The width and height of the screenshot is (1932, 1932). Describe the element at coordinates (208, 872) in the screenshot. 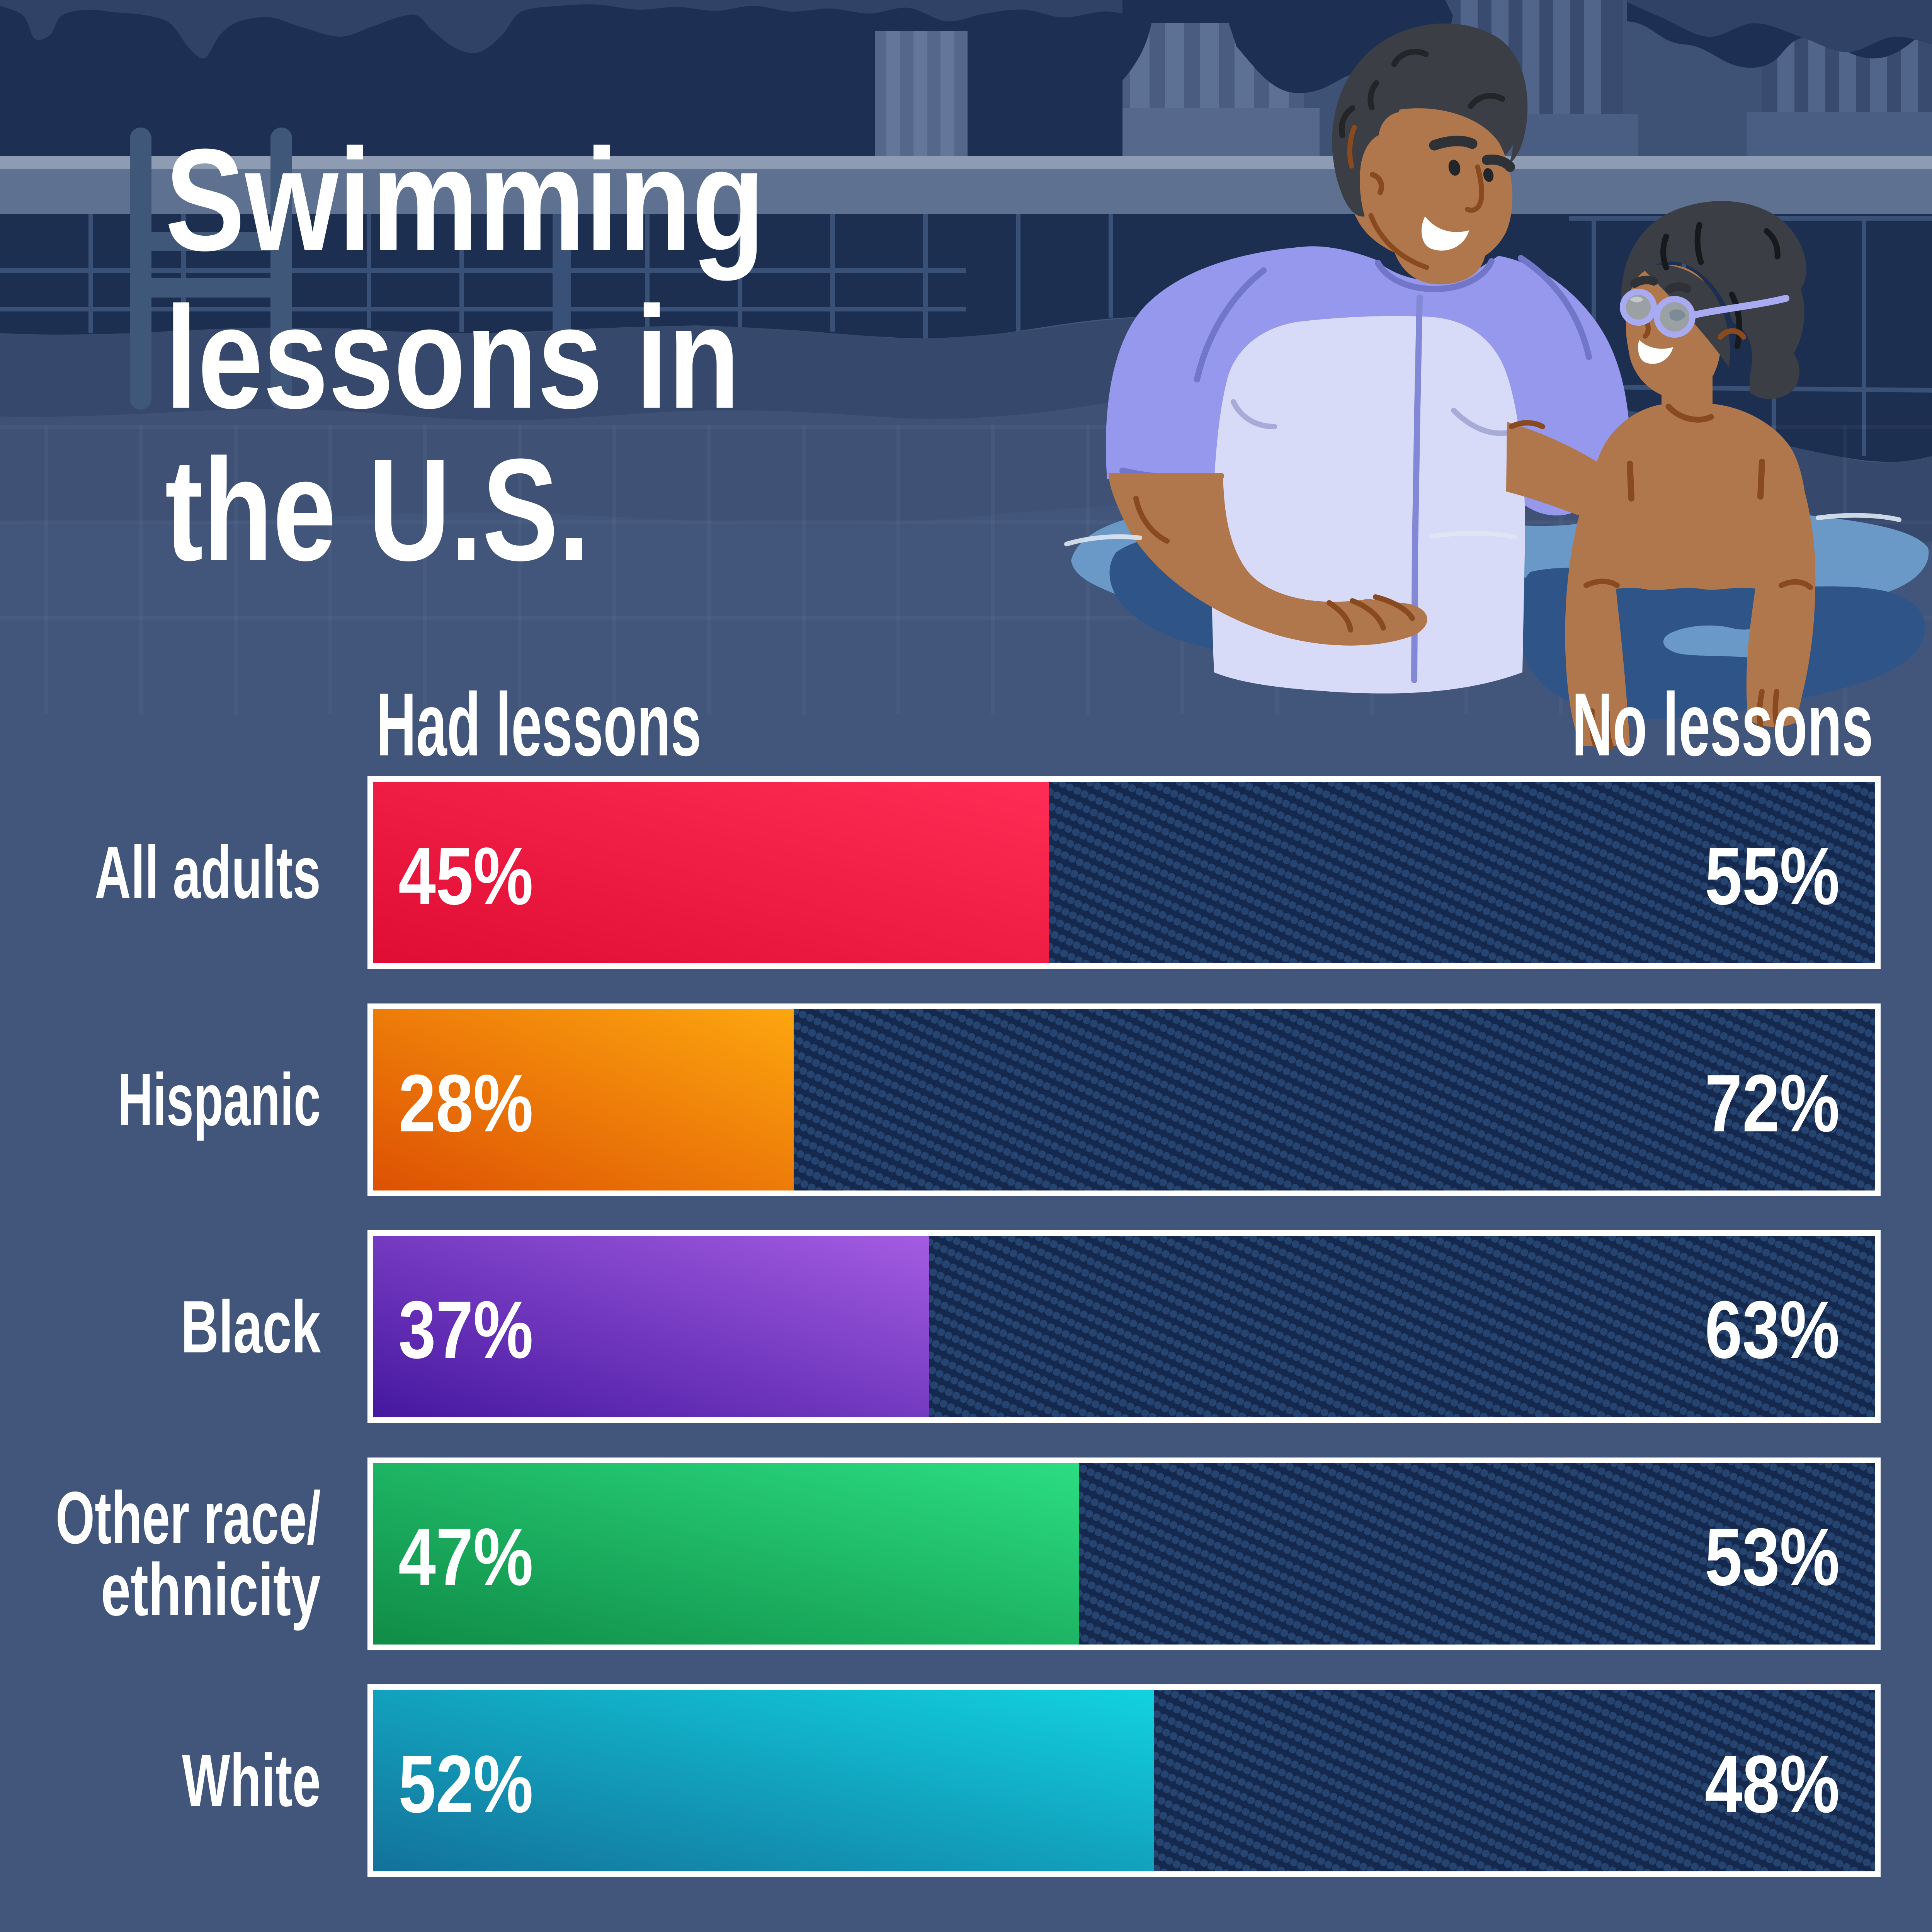

I see `svg-text: All adults` at that location.